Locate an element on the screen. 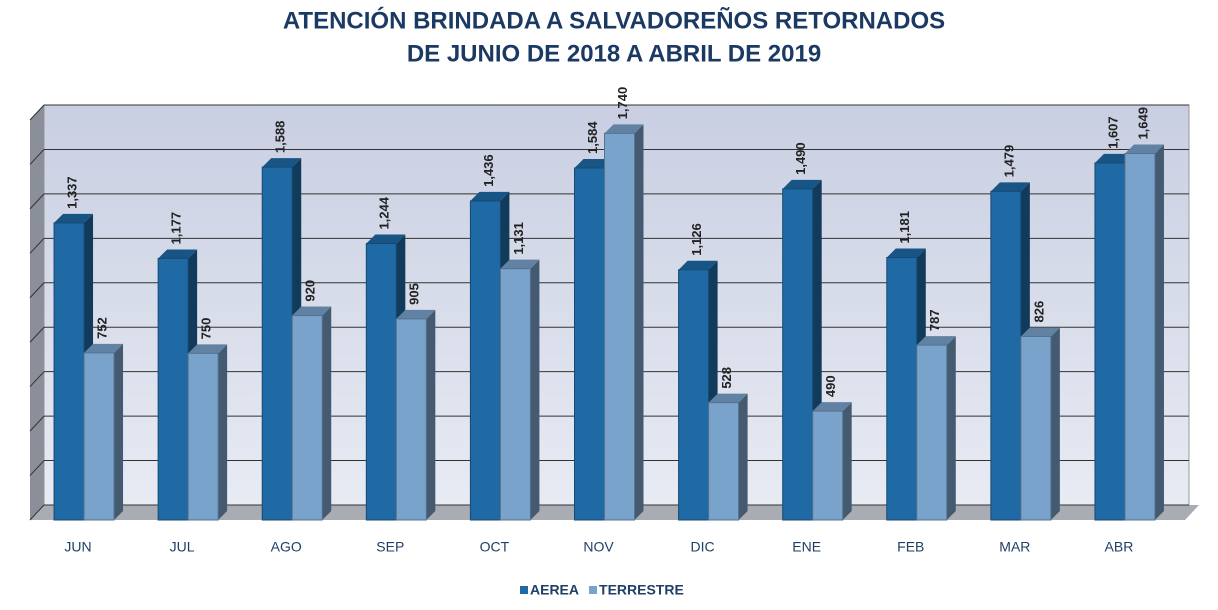  data-label: 1,584 is located at coordinates (592, 137).